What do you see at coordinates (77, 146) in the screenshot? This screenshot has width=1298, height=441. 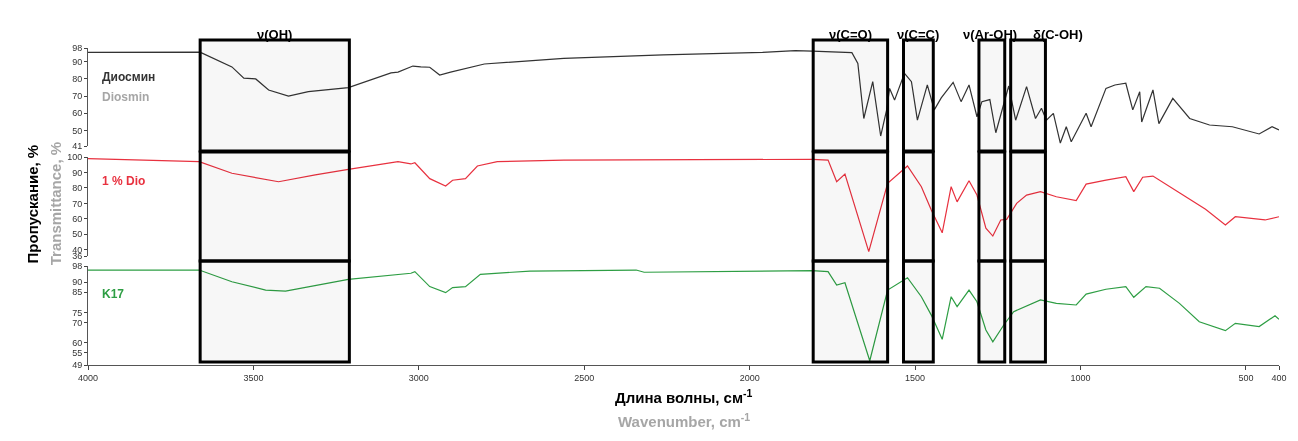 I see `y-tick-label: 41` at bounding box center [77, 146].